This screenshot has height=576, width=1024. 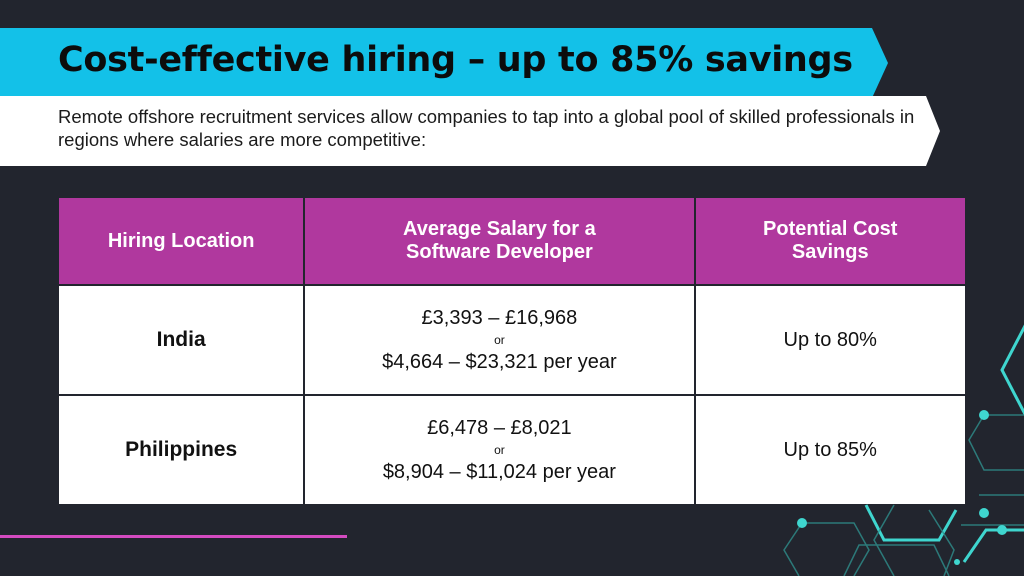 I want to click on salary-usd: $4,664 – $23,321 per year, so click(x=499, y=362).